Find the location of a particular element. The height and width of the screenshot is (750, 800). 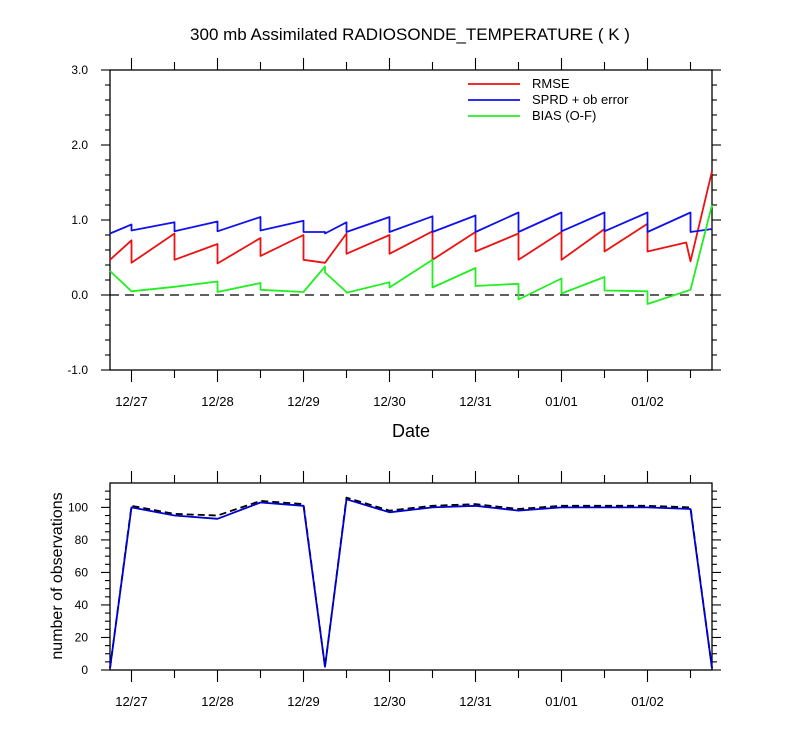

y-tick-label: 40 is located at coordinates (82, 605).